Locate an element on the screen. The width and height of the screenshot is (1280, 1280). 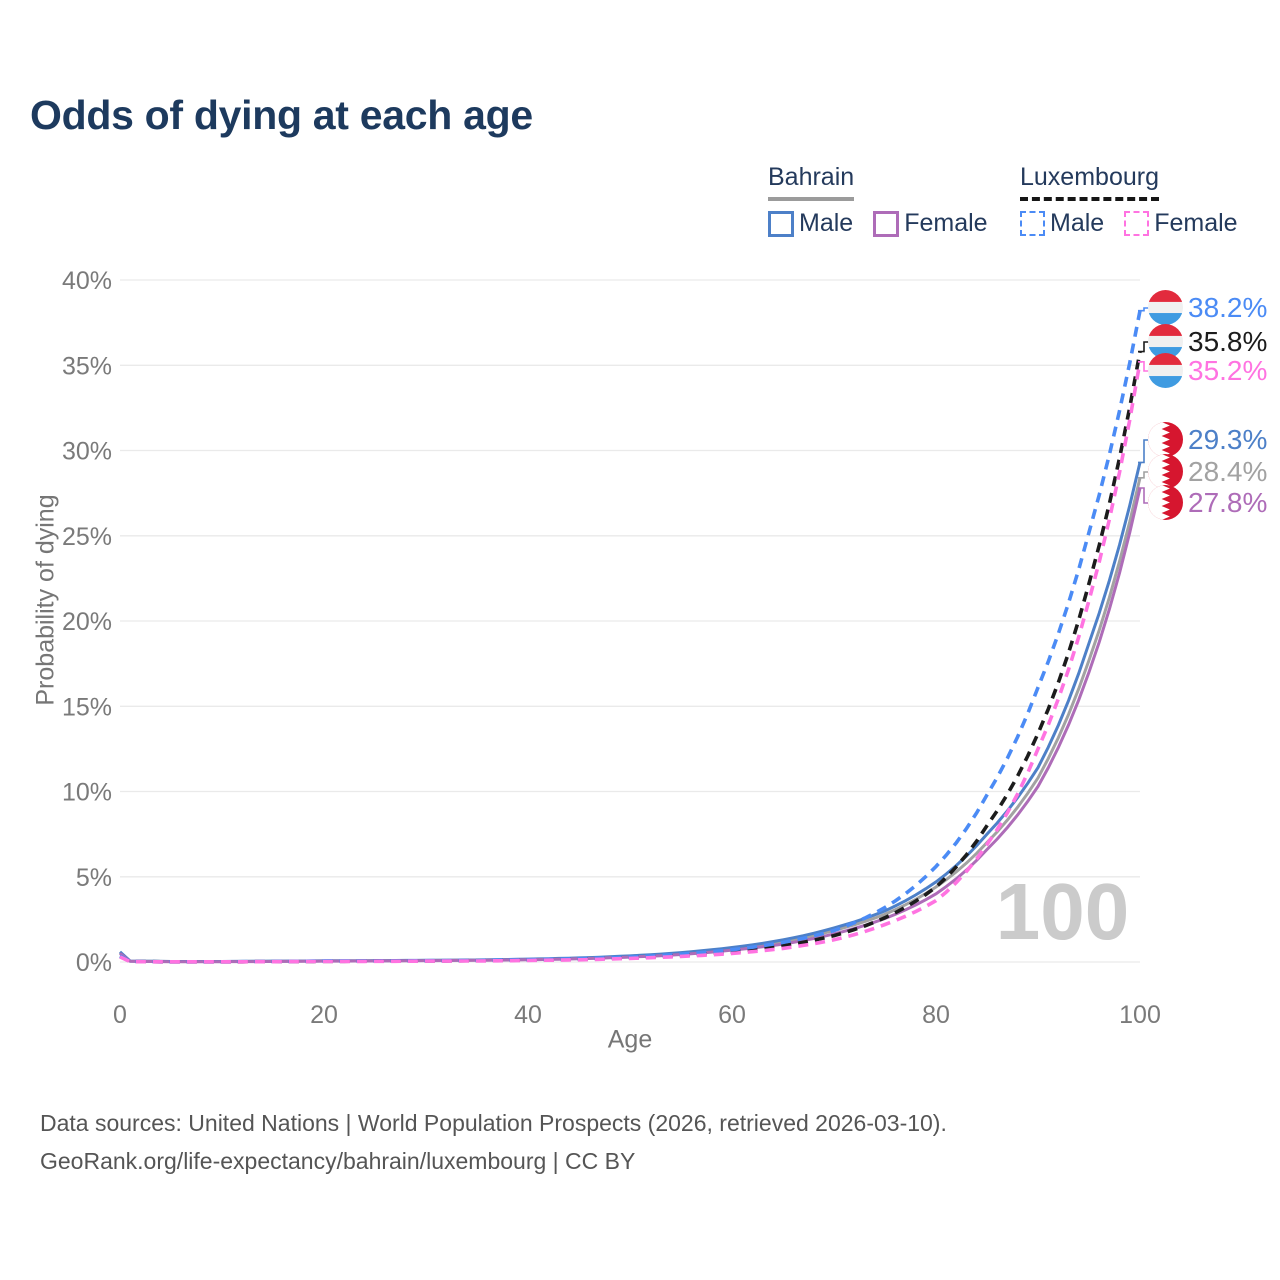
y-axis-tick: 5% is located at coordinates (94, 878).